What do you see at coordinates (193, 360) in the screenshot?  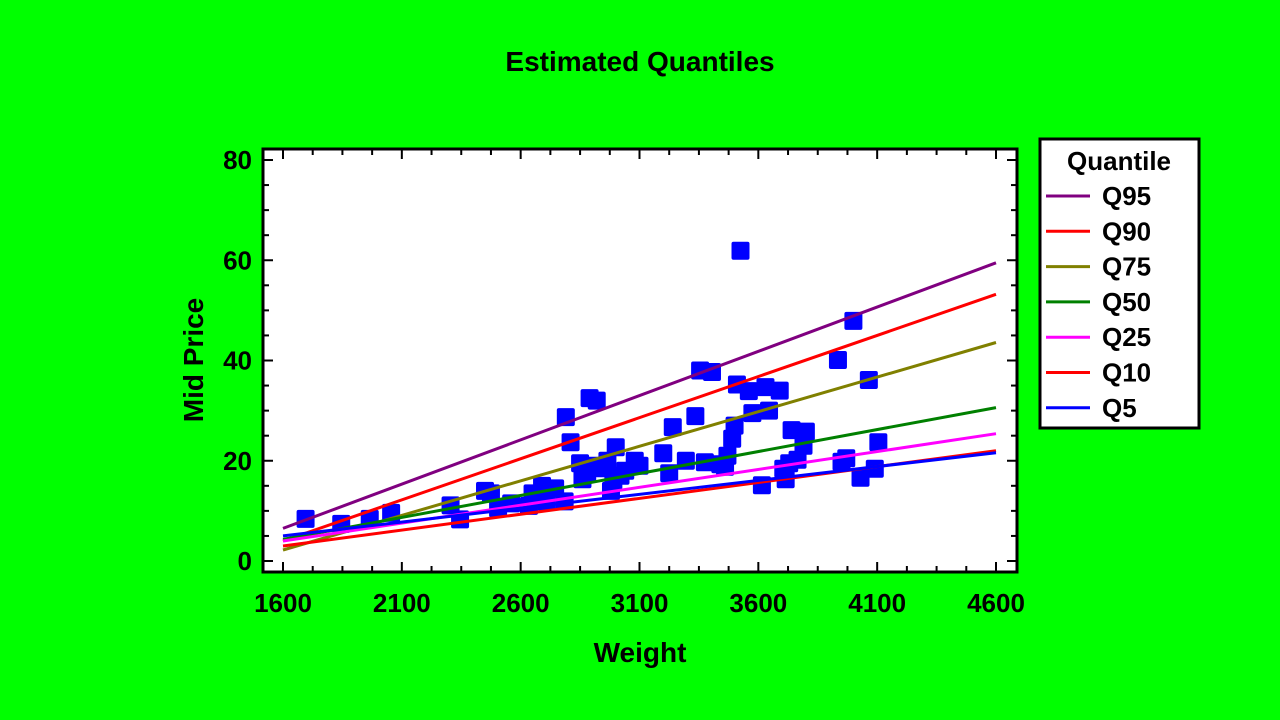 I see `y-axis-label: Mid Price` at bounding box center [193, 360].